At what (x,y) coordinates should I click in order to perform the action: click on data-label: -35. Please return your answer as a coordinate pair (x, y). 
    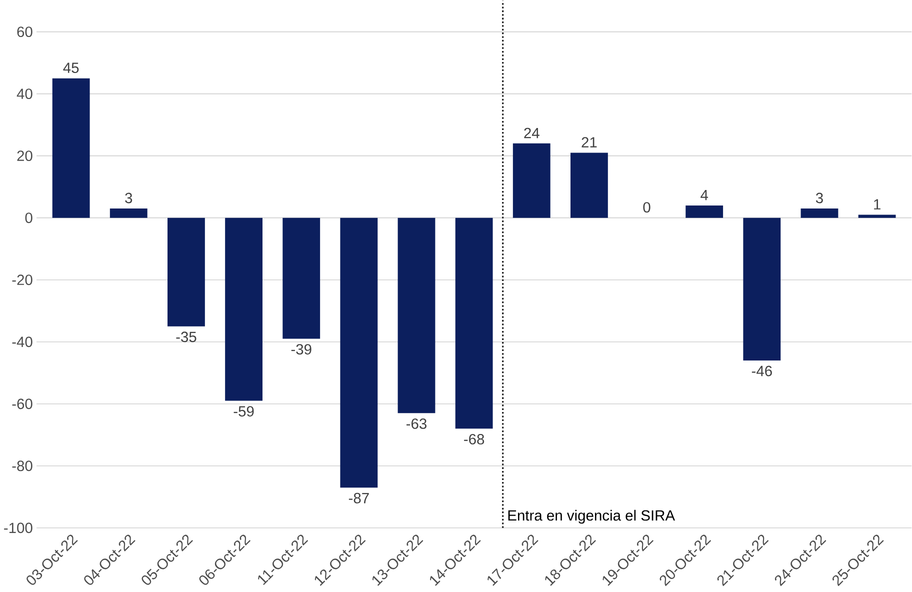
    Looking at the image, I should click on (186, 337).